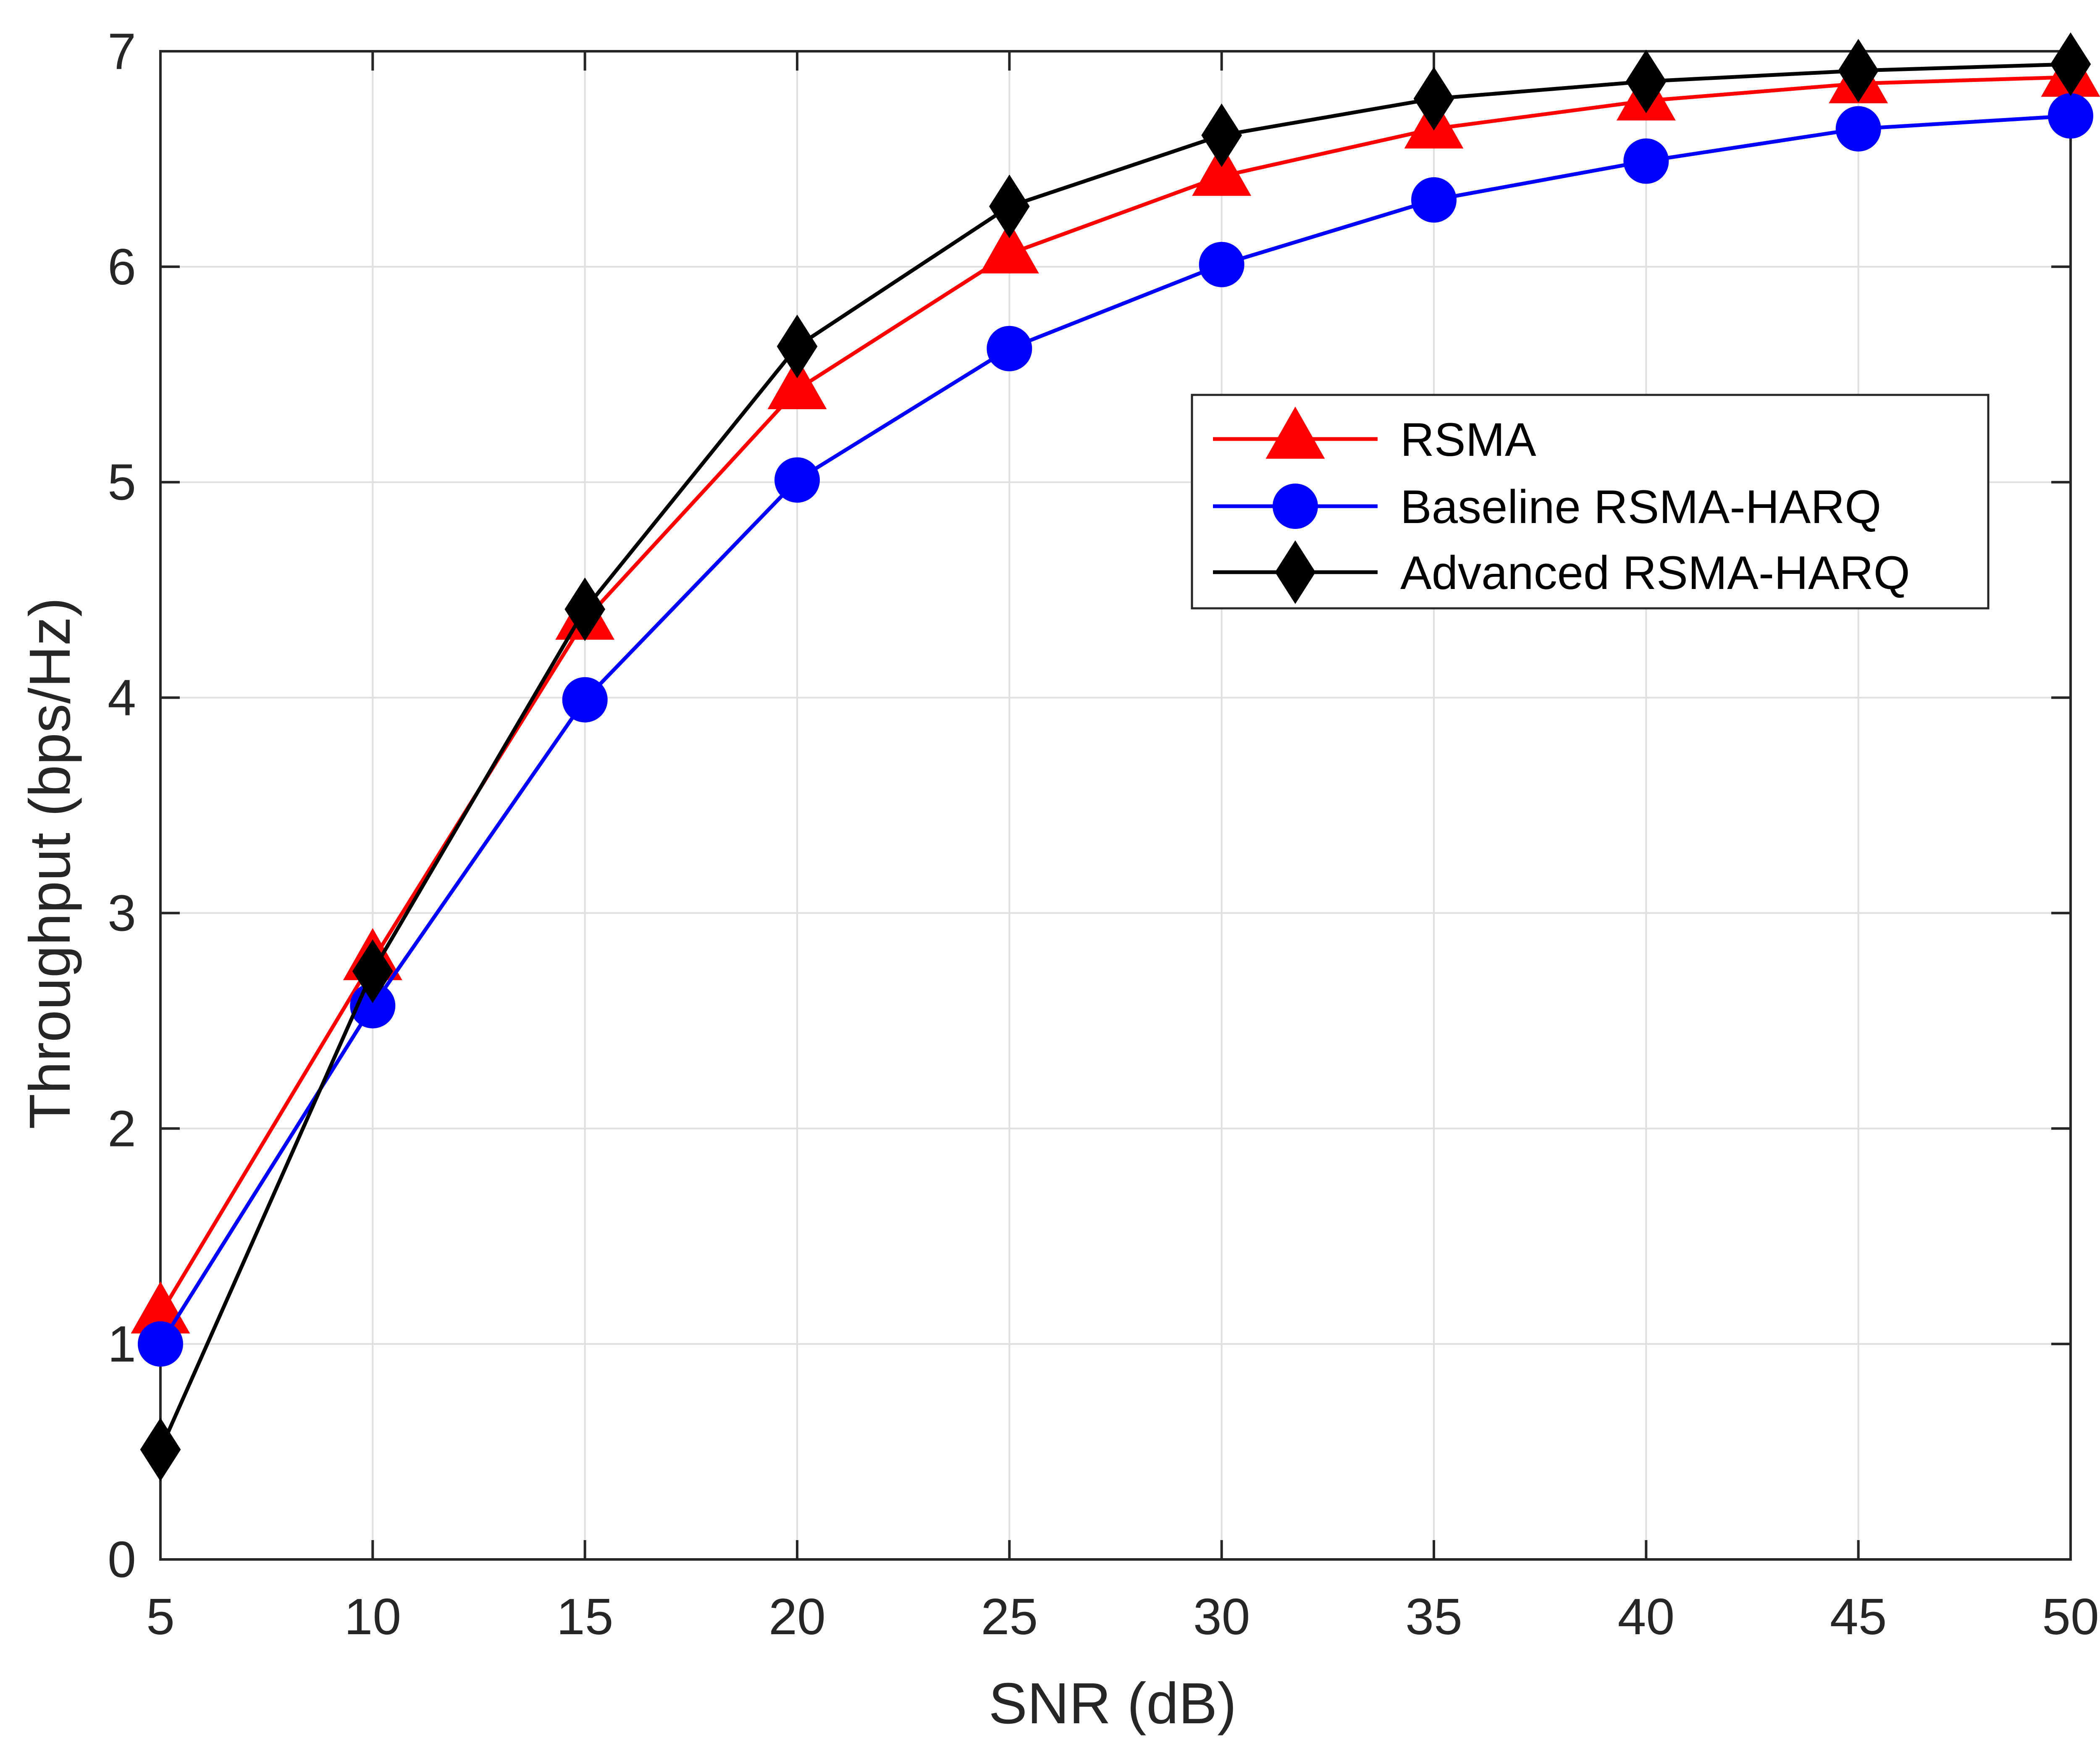 Image resolution: width=2100 pixels, height=1751 pixels. Describe the element at coordinates (122, 51) in the screenshot. I see `y-tick-label: 7` at that location.